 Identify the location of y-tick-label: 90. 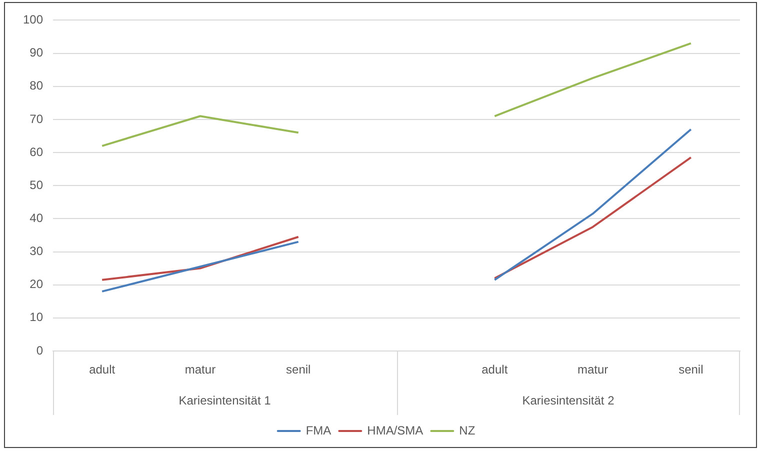
(37, 53).